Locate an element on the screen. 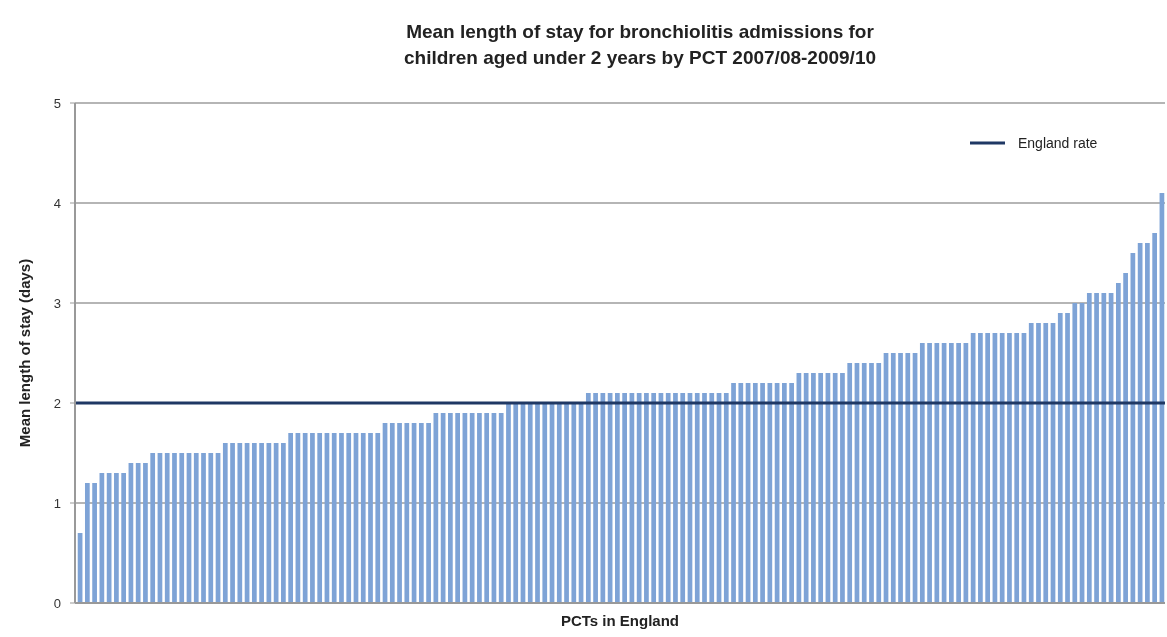 The image size is (1167, 637). y-tick-label: 0 is located at coordinates (57, 603).